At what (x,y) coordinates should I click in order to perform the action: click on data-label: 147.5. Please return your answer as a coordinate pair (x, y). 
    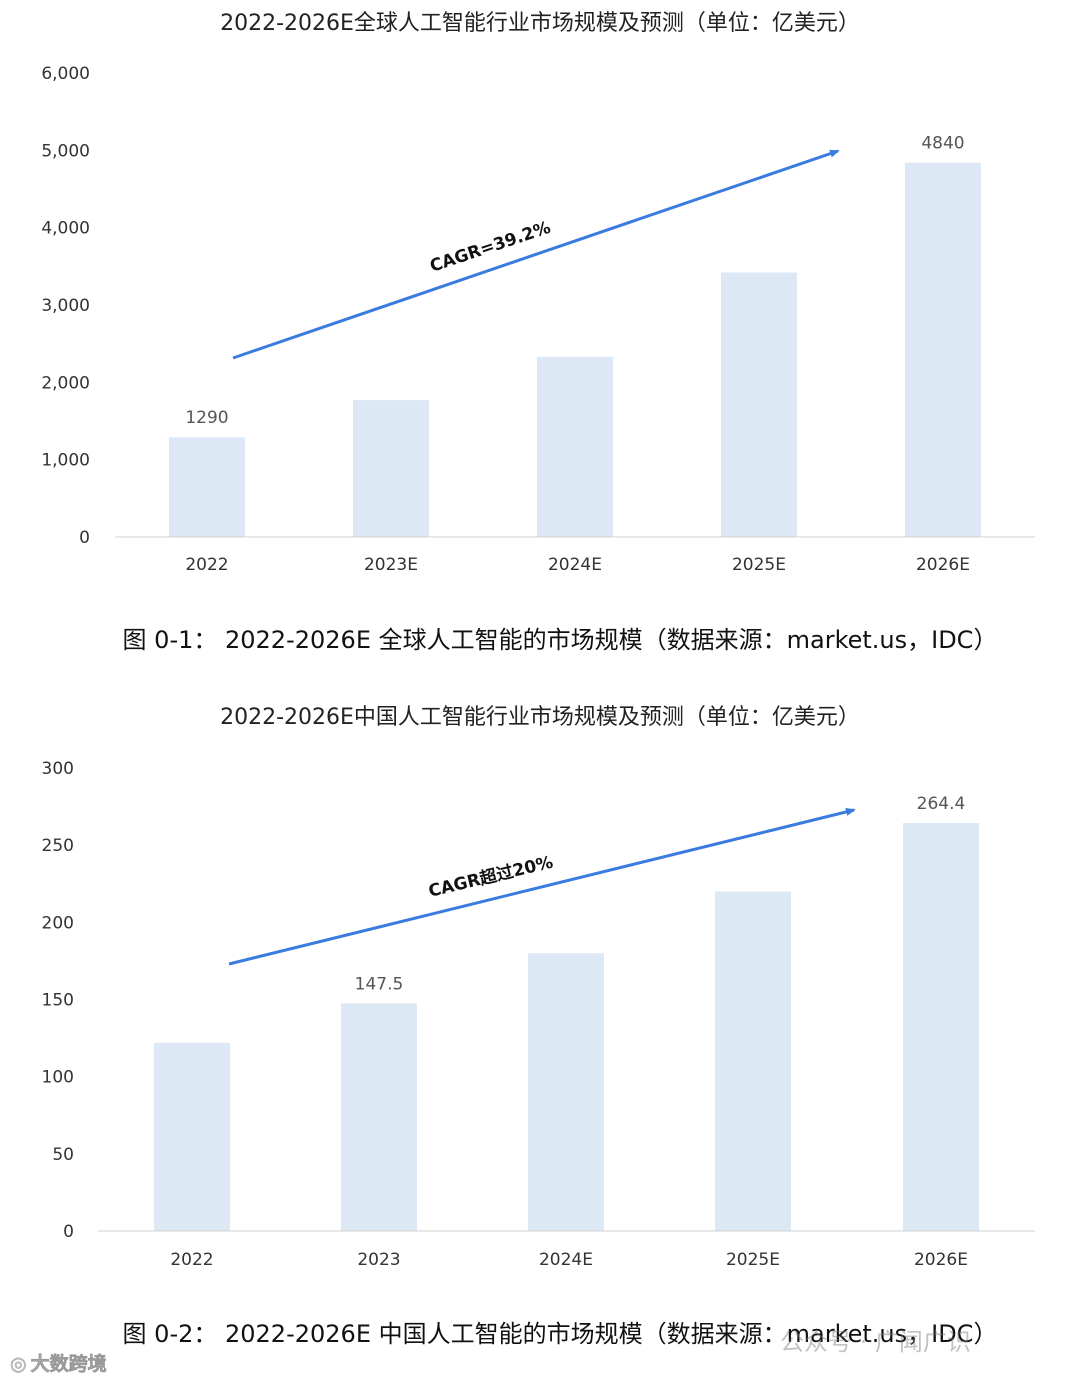
    Looking at the image, I should click on (379, 984).